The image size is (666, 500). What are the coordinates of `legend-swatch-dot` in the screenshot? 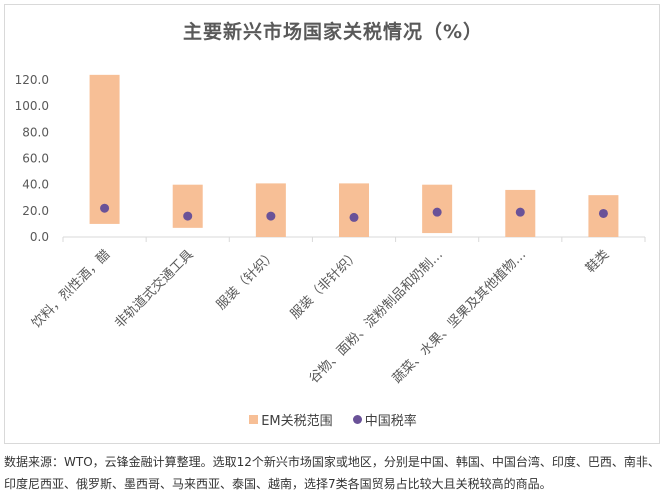 It's located at (357, 419).